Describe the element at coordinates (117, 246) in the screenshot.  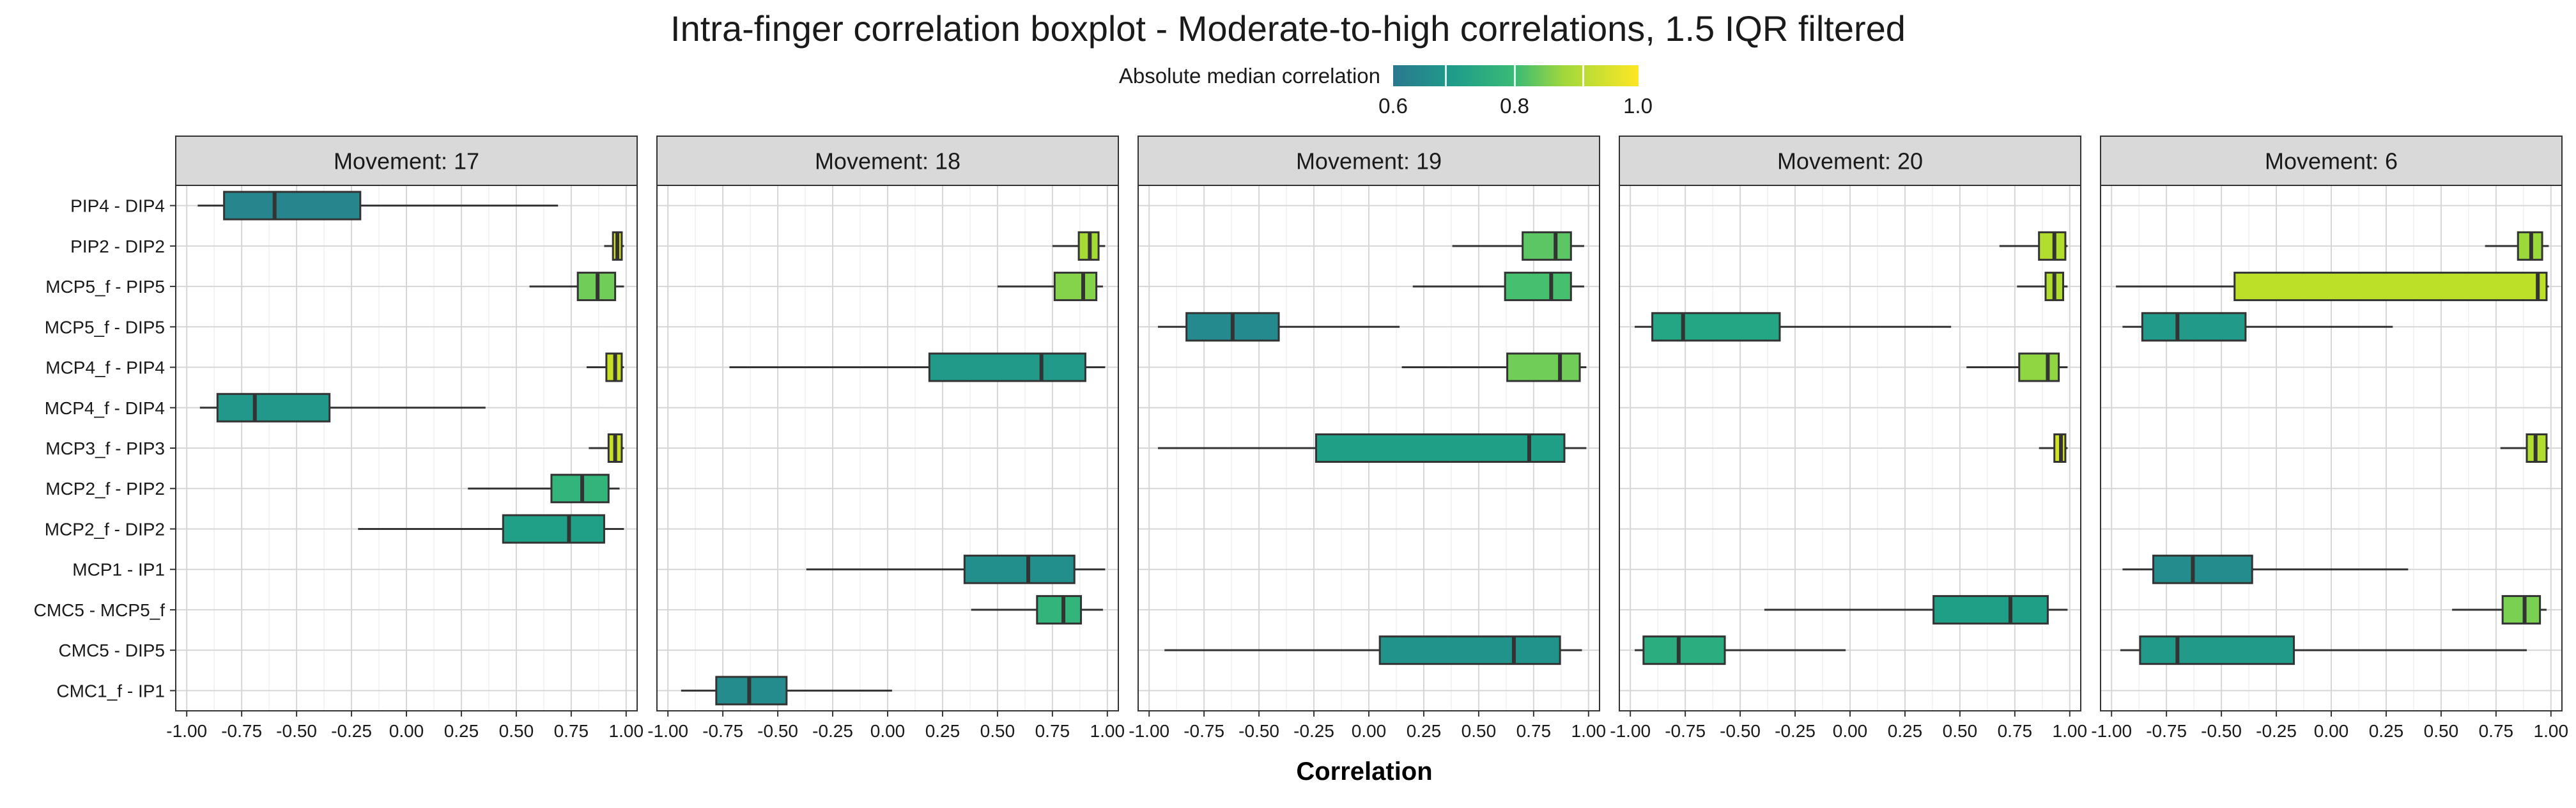
I see `y-tick-label: PIP2 - DIP2` at that location.